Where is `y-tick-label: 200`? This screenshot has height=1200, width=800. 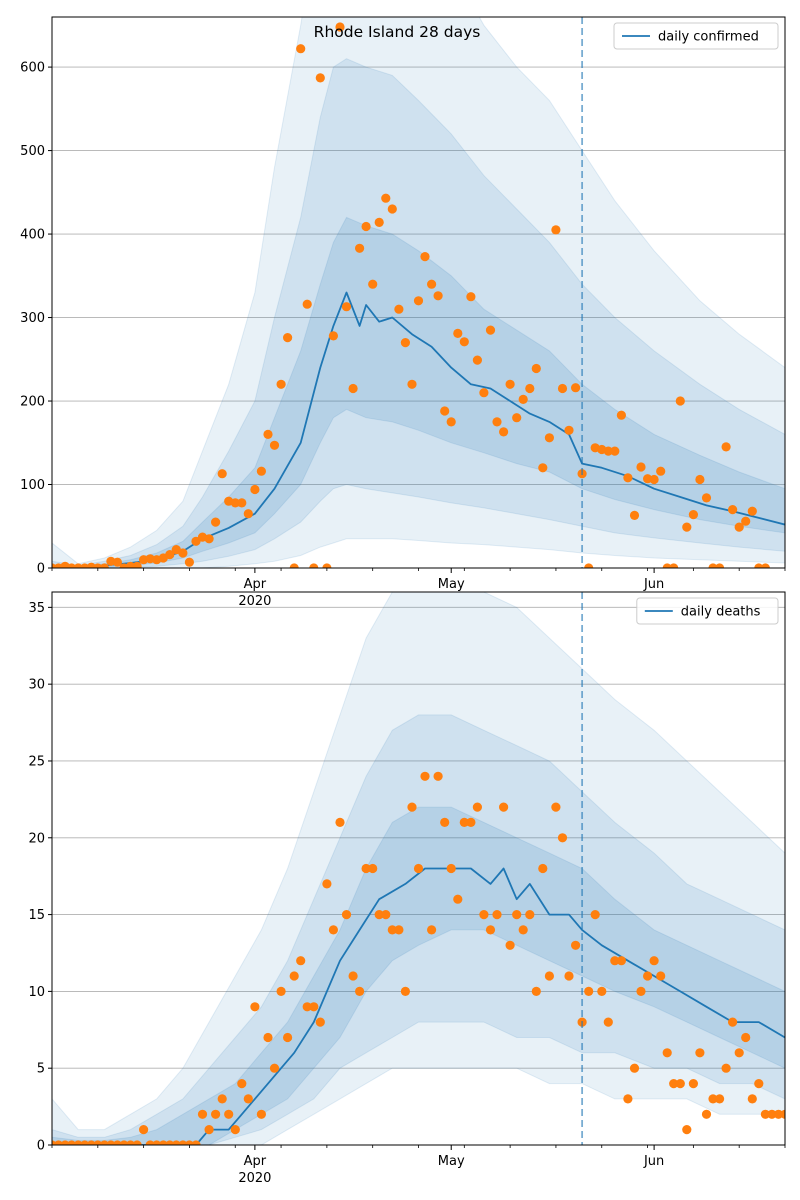 y-tick-label: 200 is located at coordinates (32, 402).